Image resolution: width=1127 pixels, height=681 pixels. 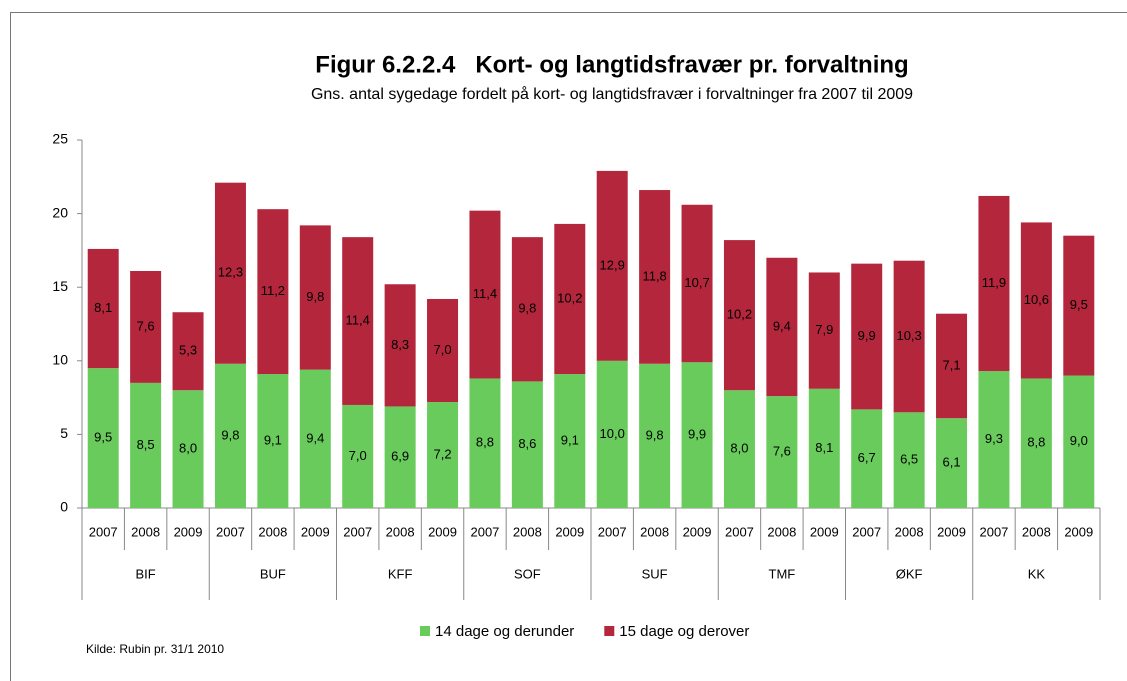 I want to click on data-label: 5,3, so click(x=188, y=350).